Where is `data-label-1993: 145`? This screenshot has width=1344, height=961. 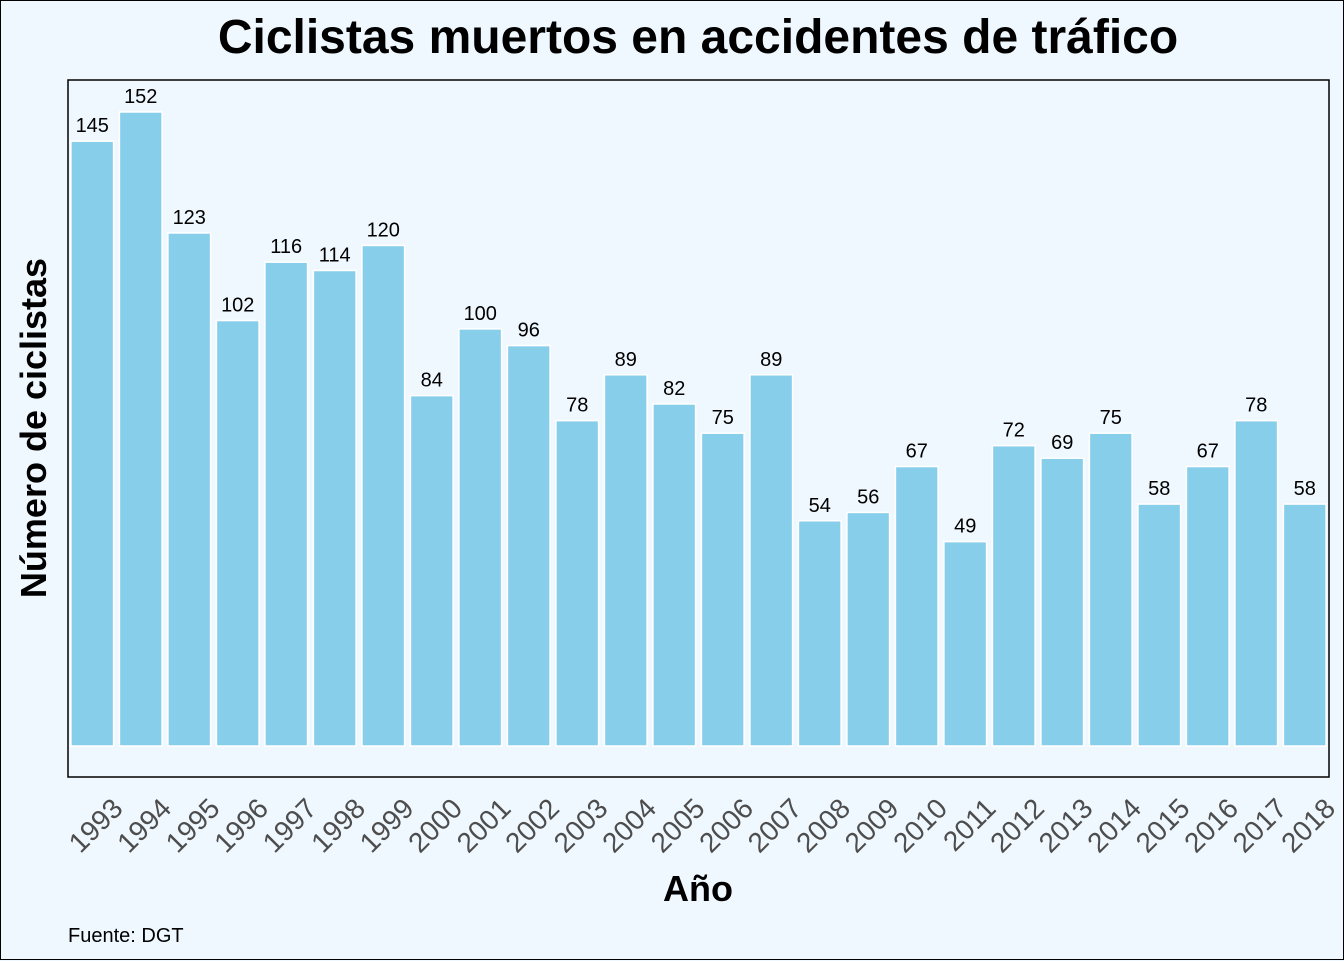
data-label-1993: 145 is located at coordinates (92, 126).